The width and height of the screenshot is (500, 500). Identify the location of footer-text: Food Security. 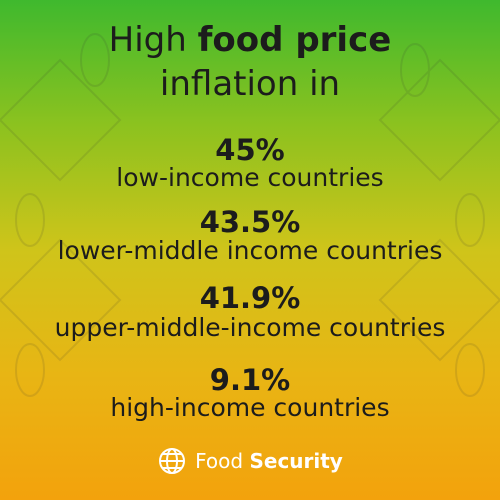
(269, 461).